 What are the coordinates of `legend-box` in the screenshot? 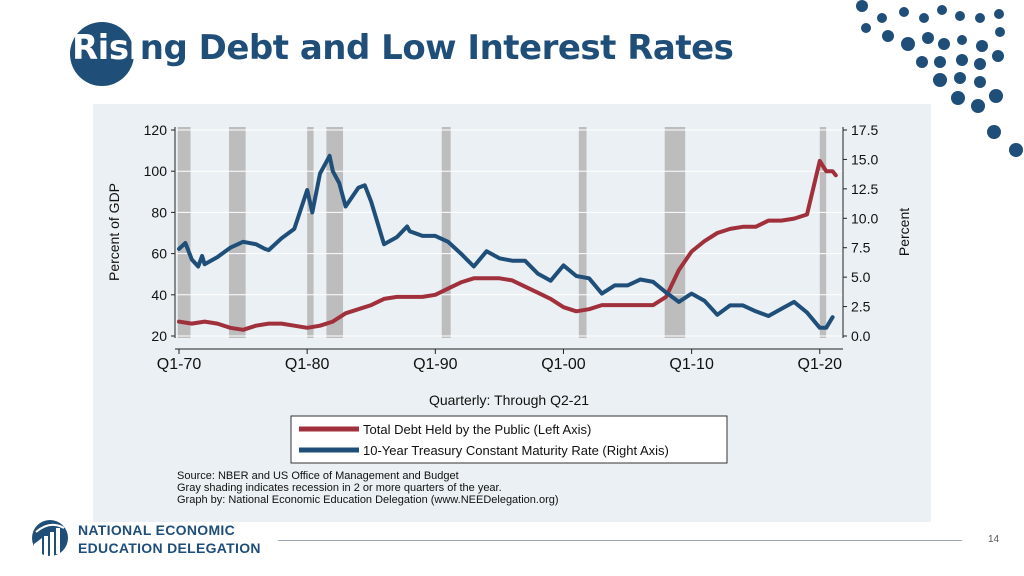 It's located at (509, 439).